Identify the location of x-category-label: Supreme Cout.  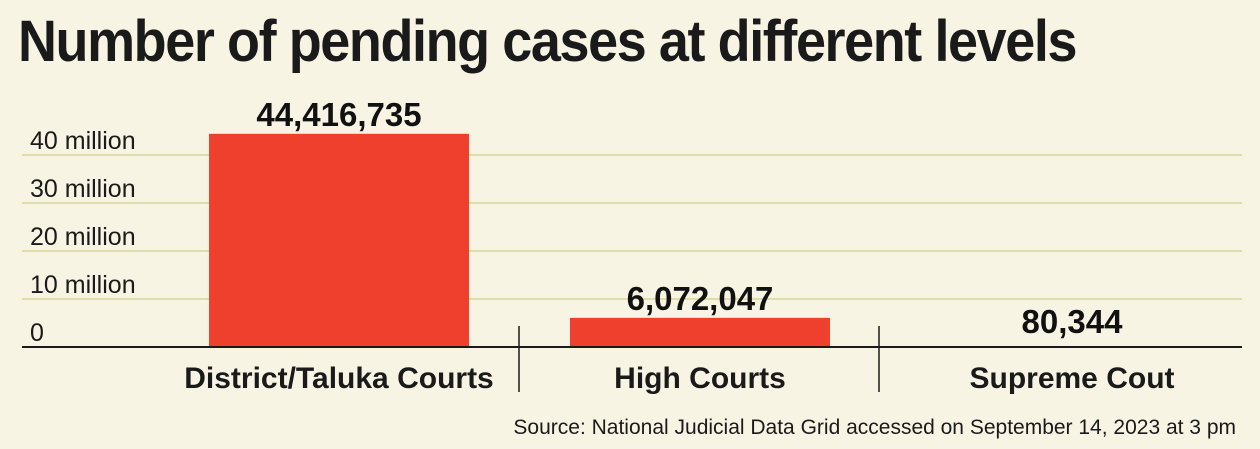
(1071, 378).